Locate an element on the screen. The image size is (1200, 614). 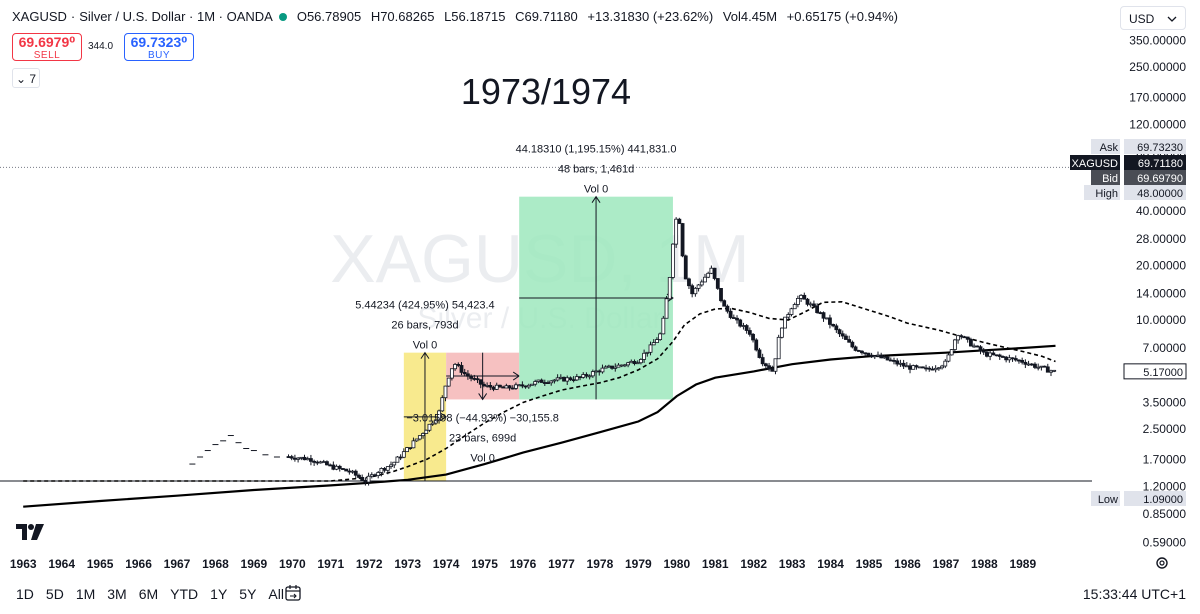
range-ytd: YTD is located at coordinates (184, 594).